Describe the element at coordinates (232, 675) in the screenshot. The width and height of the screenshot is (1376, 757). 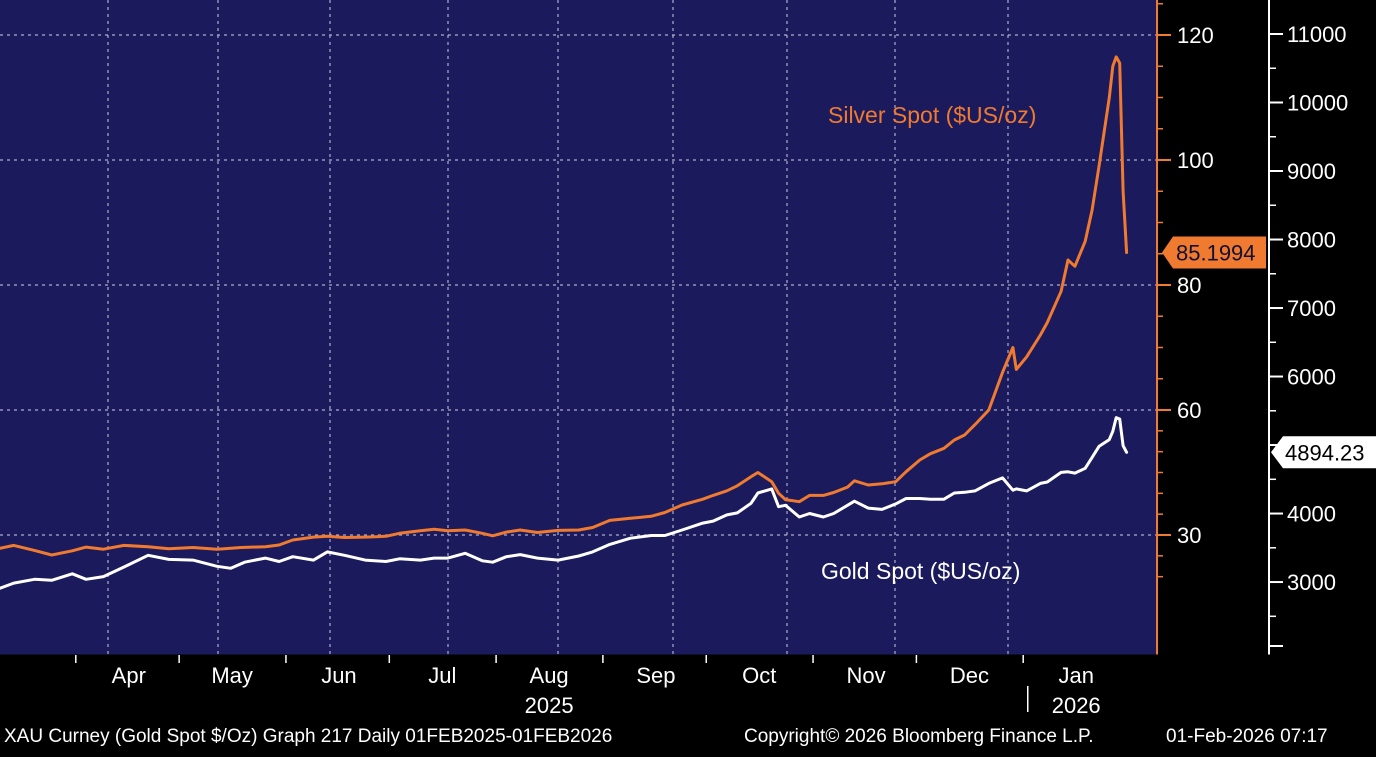
I see `x-axis-month-label: May` at that location.